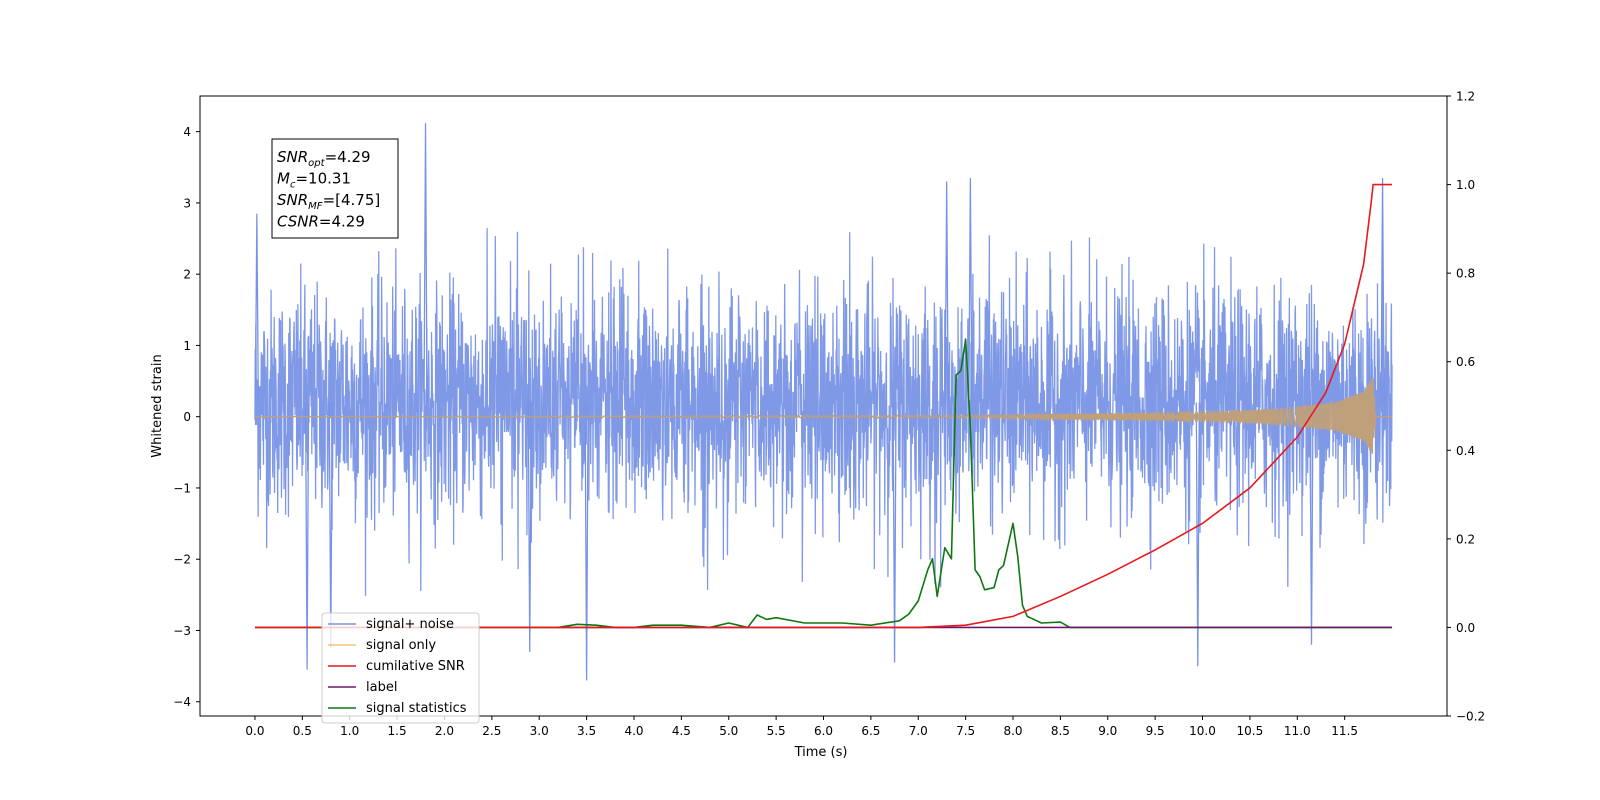  I want to click on legend-label: signal statistics, so click(416, 708).